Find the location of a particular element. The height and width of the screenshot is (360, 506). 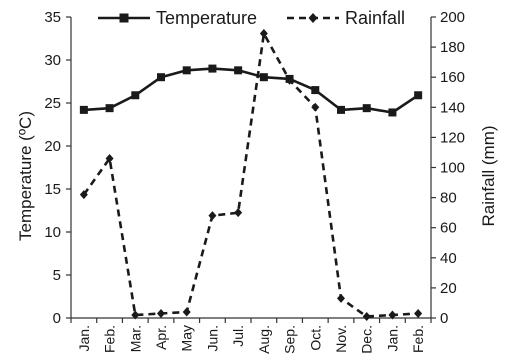

x-tick-label: Apr. is located at coordinates (161, 337).